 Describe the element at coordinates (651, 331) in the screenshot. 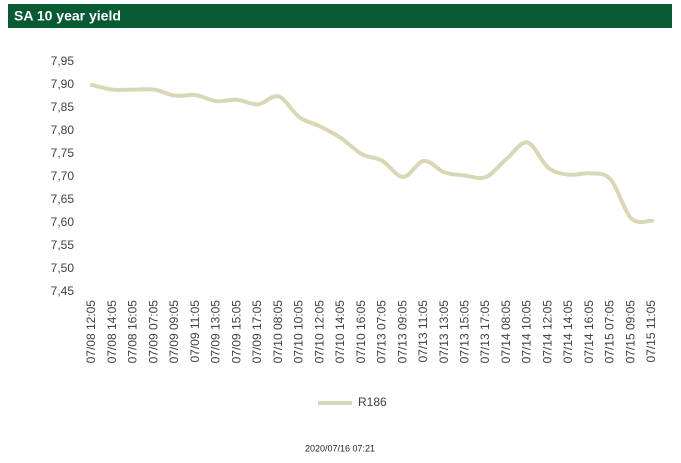

I see `x-tick-label: 07/15 11:05` at that location.